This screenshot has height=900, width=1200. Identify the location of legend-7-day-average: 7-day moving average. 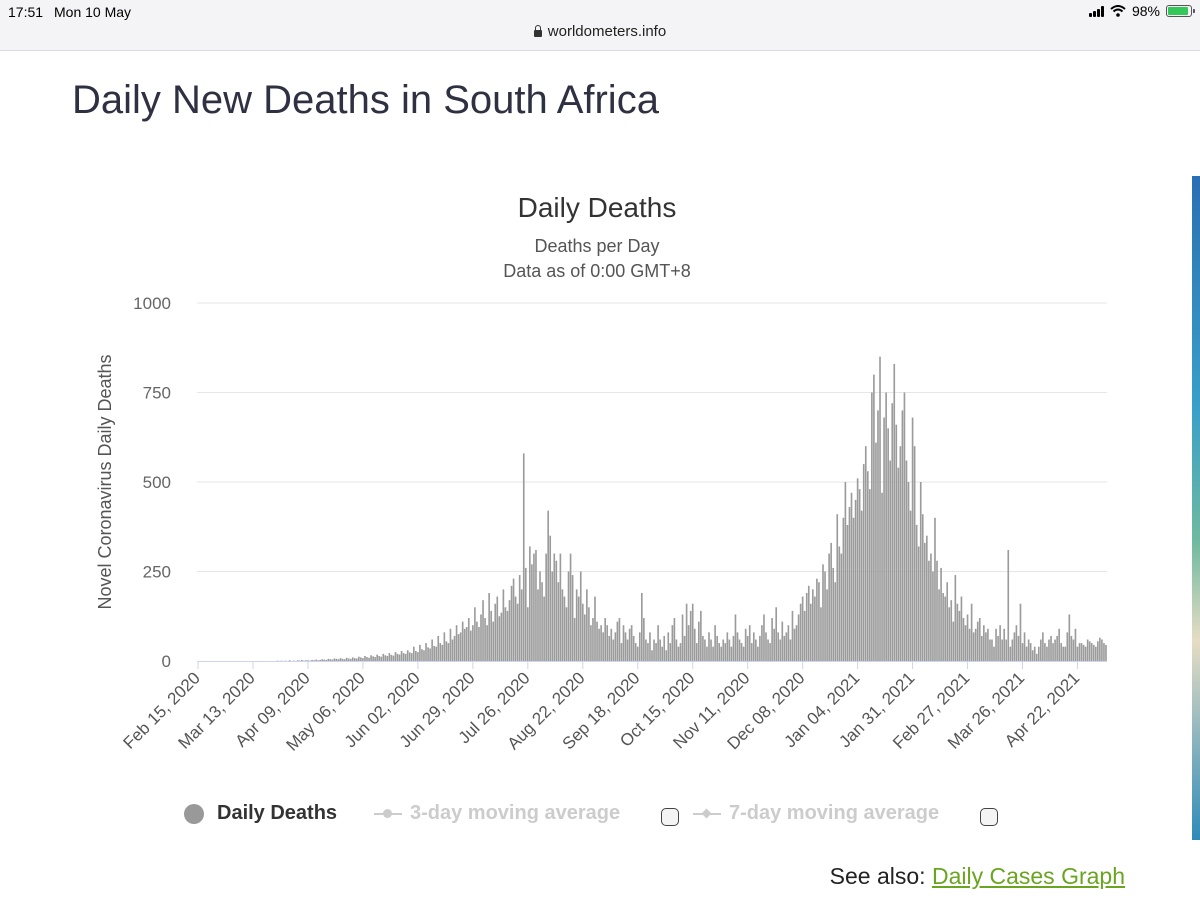
(816, 813).